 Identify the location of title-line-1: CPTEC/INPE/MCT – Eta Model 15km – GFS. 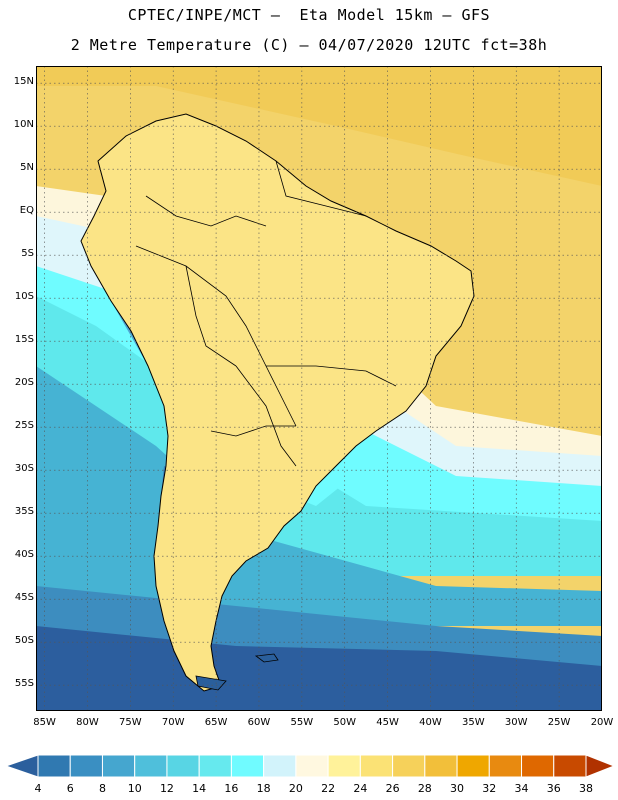
(309, 15).